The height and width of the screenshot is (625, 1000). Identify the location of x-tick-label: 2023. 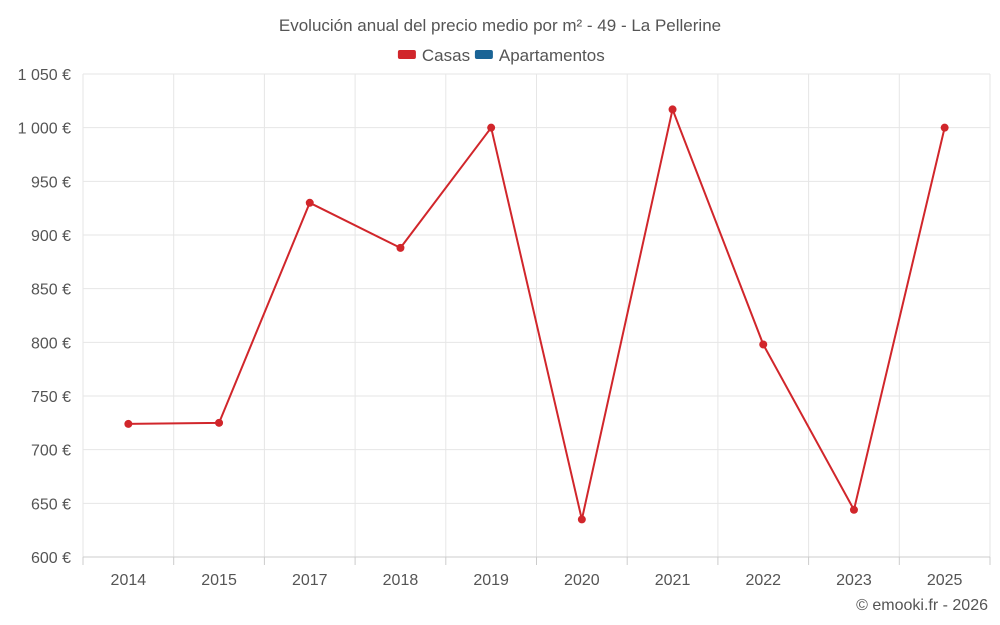
(854, 580).